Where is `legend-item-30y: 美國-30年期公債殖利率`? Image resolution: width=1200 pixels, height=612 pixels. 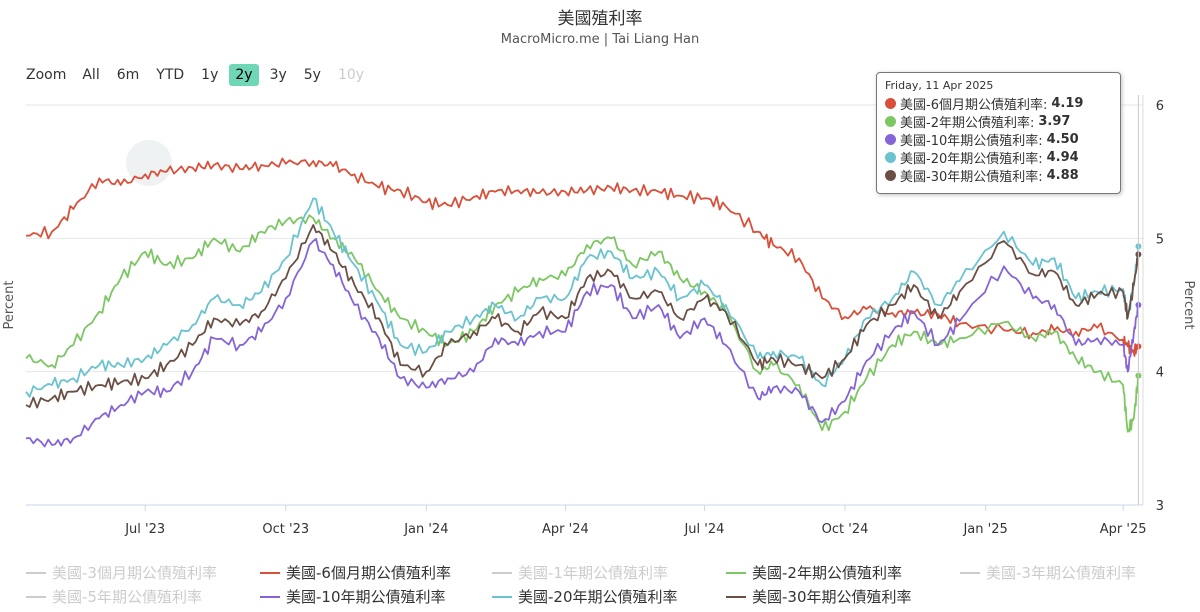
legend-item-30y: 美國-30年期公債殖利率 is located at coordinates (819, 596).